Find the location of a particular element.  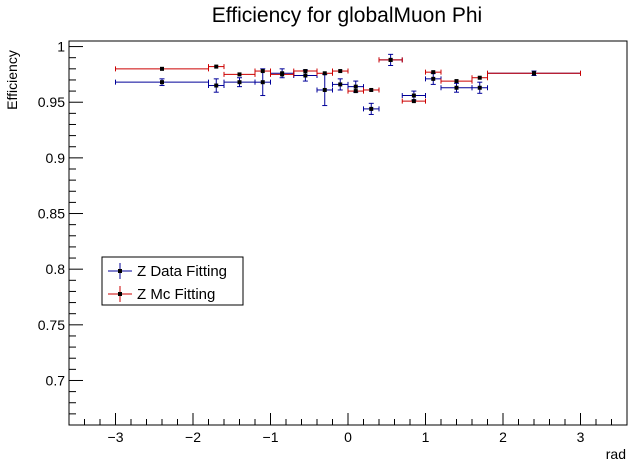

y-tick-label: 0.9 is located at coordinates (56, 158).